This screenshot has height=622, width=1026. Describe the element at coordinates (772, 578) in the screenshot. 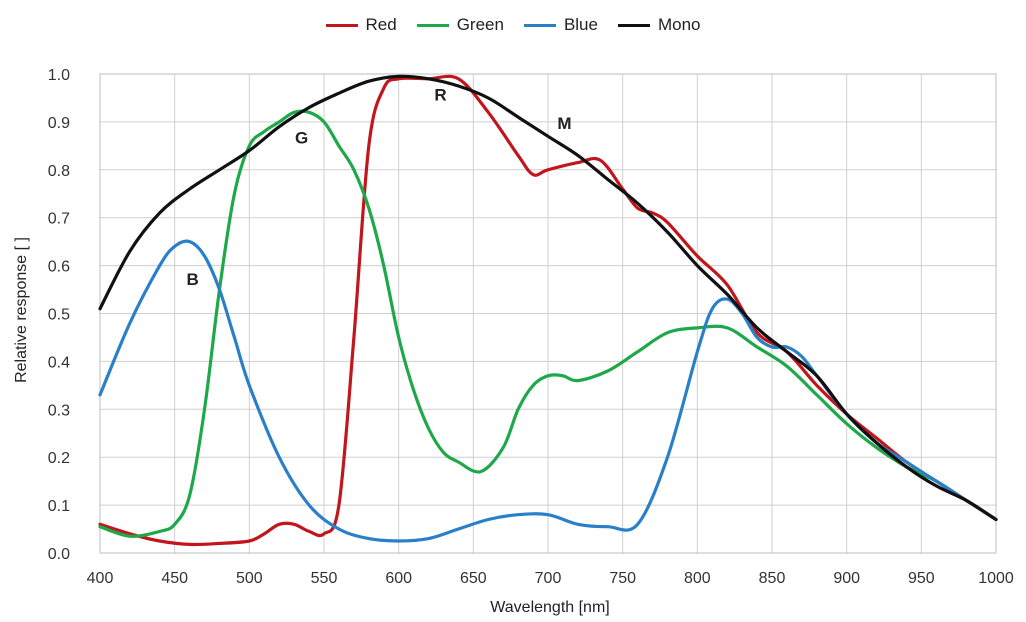

I see `x-tick-label: 850` at that location.